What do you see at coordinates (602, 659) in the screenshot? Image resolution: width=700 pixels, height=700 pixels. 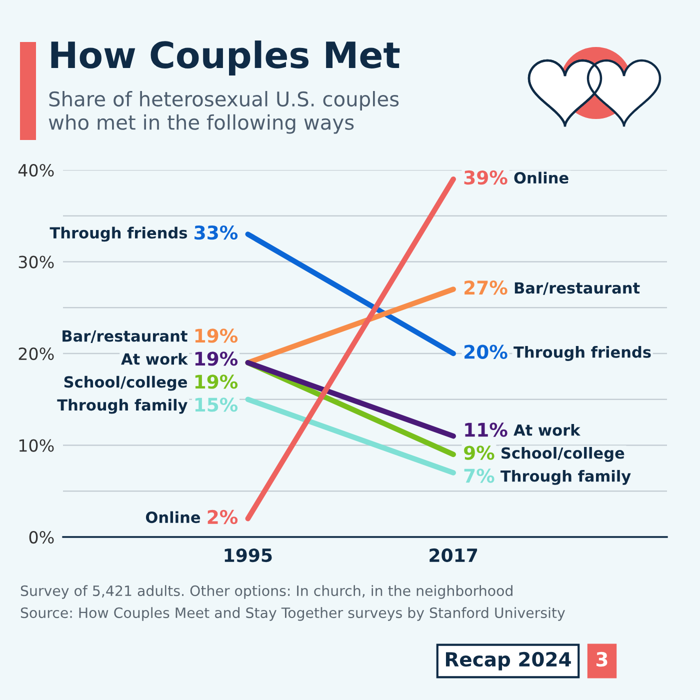 I see `text: 3` at bounding box center [602, 659].